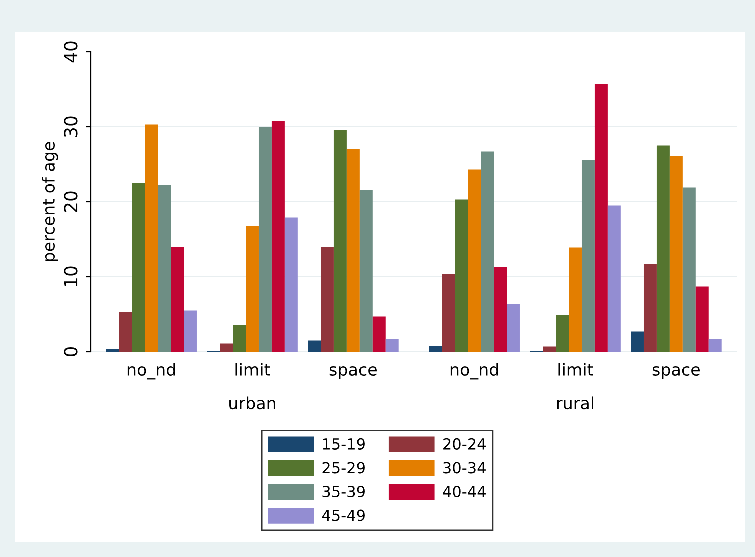  I want to click on y-tick-label: 20, so click(71, 202).